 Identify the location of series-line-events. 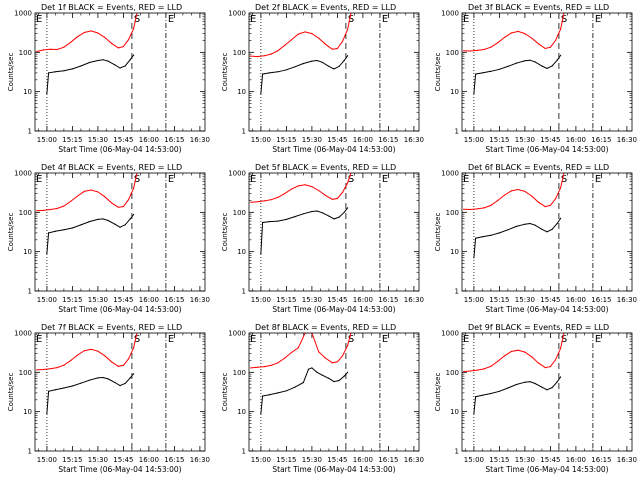
(517, 395).